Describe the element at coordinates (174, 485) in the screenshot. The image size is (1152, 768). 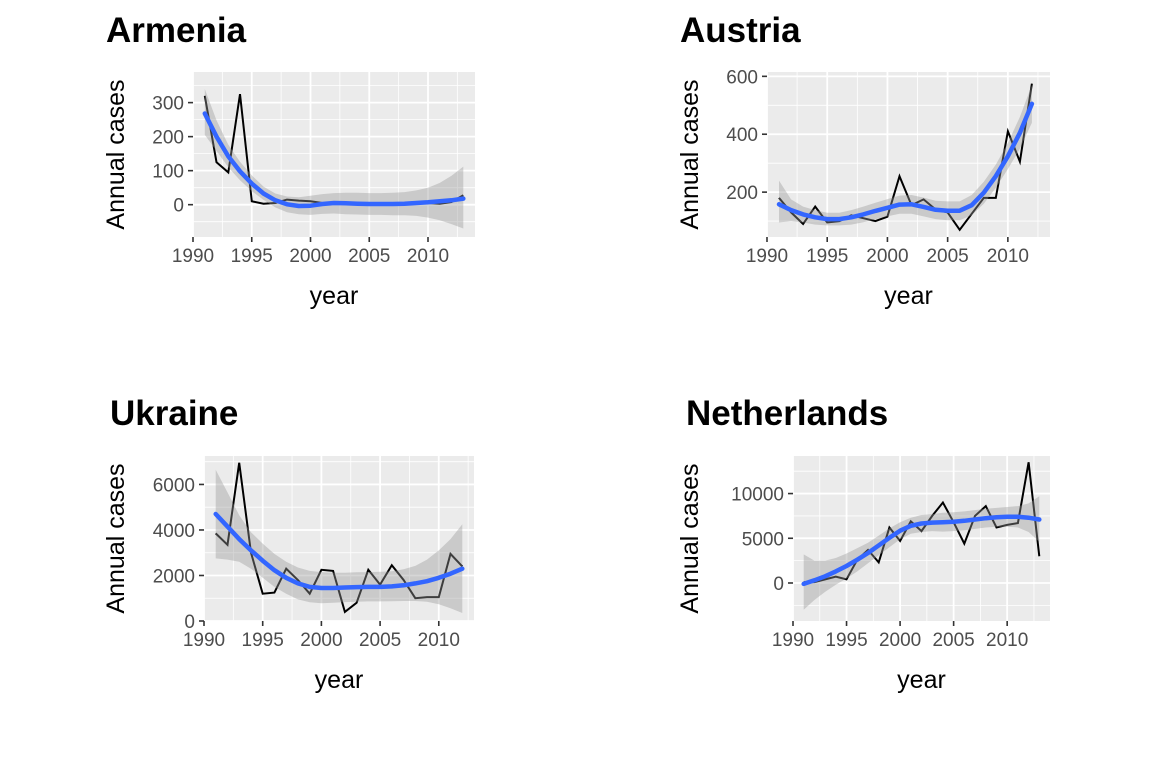
I see `y-tick-label: 6000` at that location.